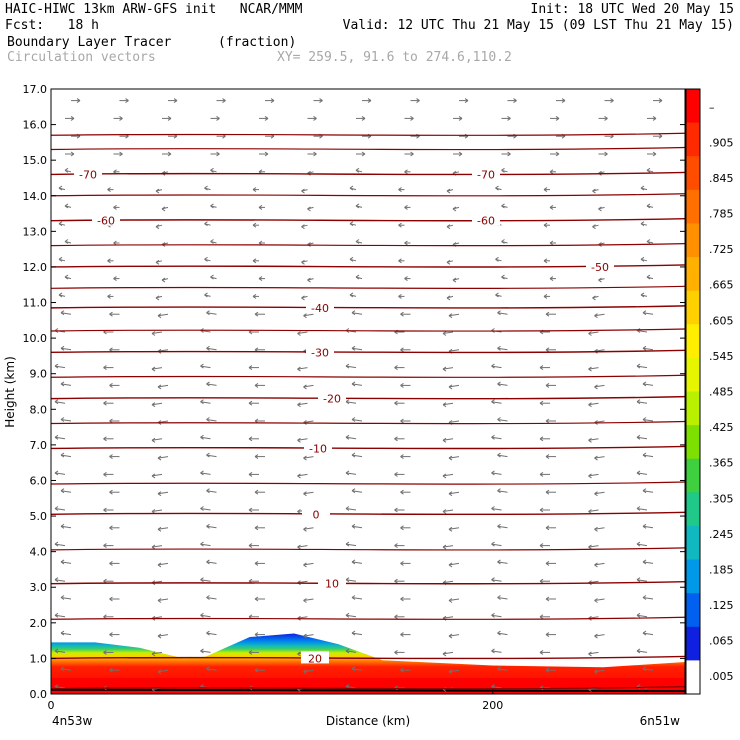  Describe the element at coordinates (318, 448) in the screenshot. I see `contour-label: -10` at that location.